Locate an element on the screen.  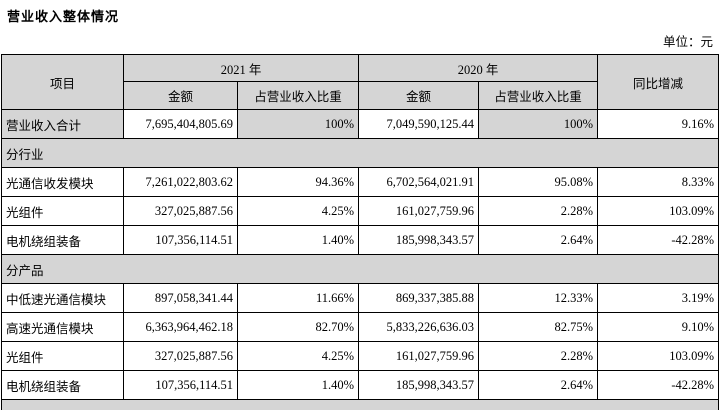
table-section-row: 分行业 is located at coordinates (359, 153).